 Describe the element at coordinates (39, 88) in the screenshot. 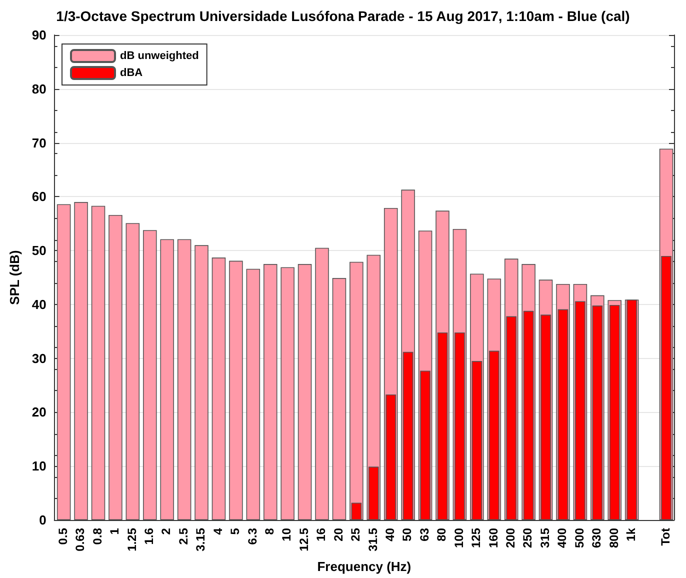

I see `y-tick-label: 80` at that location.